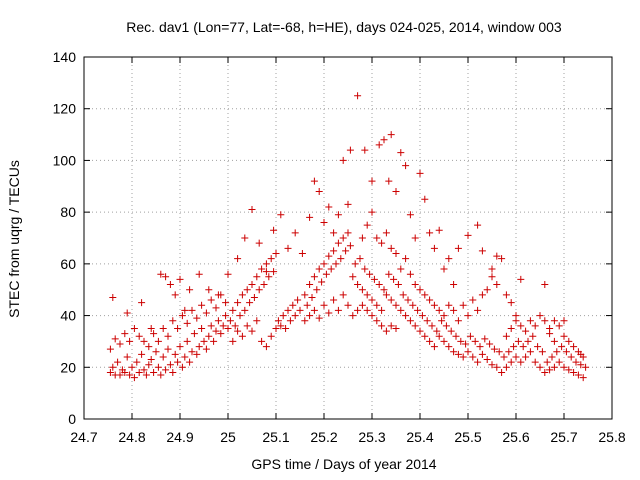 This screenshot has height=480, width=640. I want to click on y-tick-label: 60, so click(68, 264).